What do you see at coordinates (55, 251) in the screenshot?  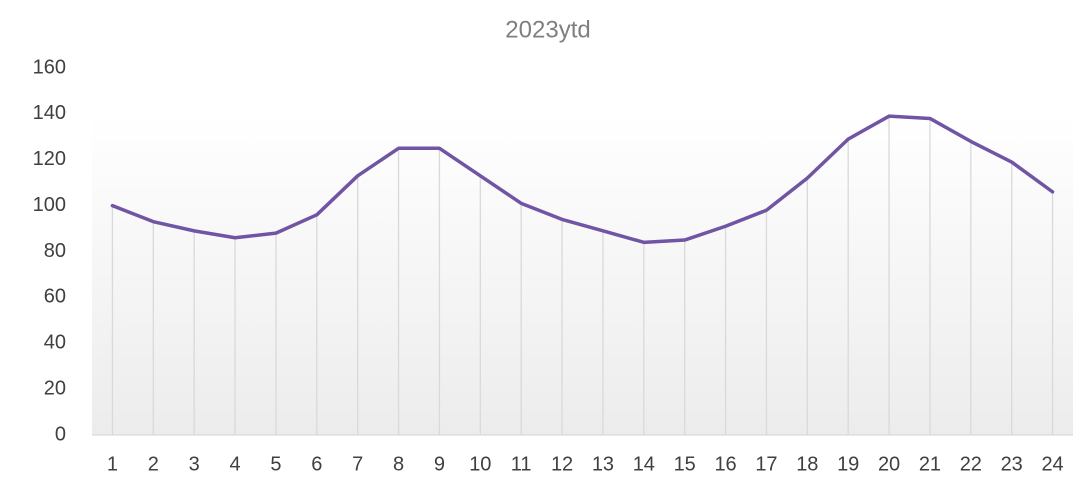 I see `y-tick-label: 80` at bounding box center [55, 251].